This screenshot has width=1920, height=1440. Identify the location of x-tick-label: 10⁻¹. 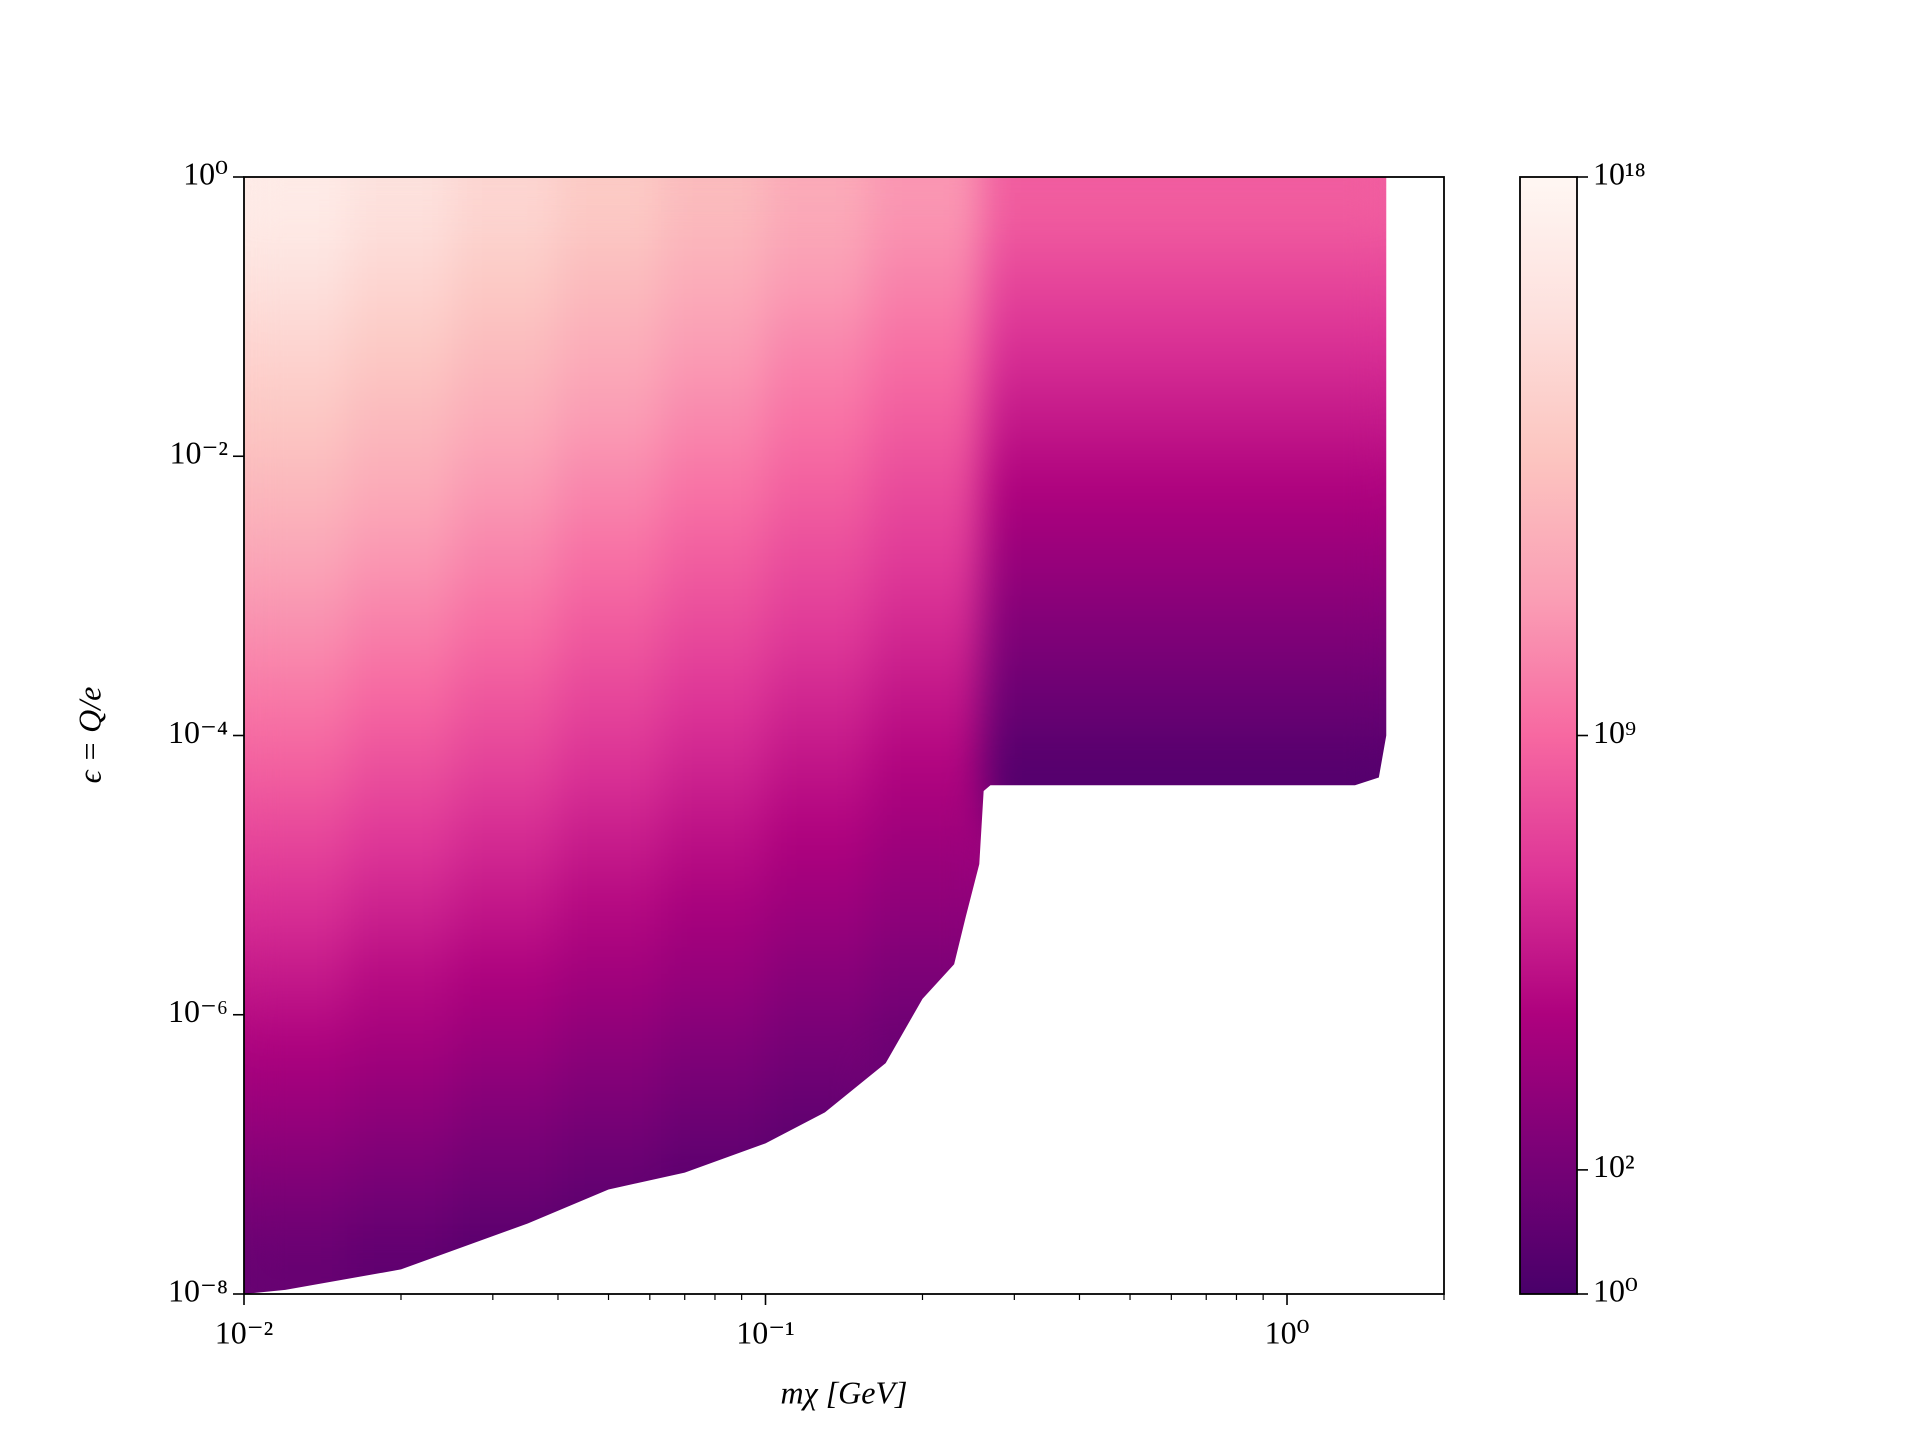
(765, 1332).